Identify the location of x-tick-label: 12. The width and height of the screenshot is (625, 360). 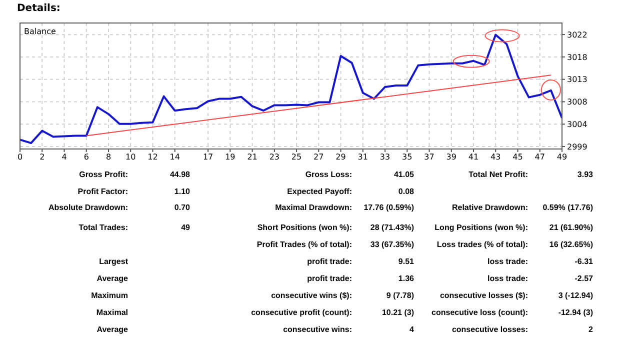
(153, 157).